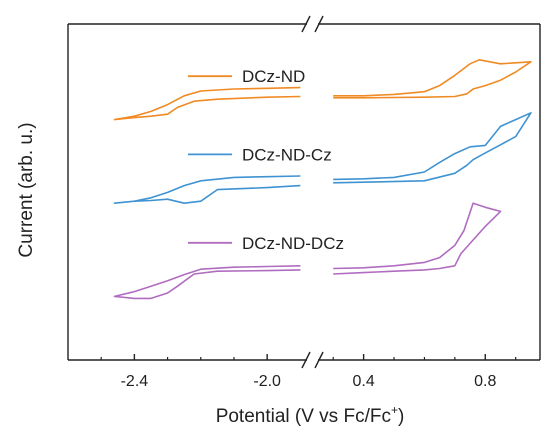 The image size is (545, 431). Describe the element at coordinates (485, 381) in the screenshot. I see `x-tick-label: 0.8` at that location.